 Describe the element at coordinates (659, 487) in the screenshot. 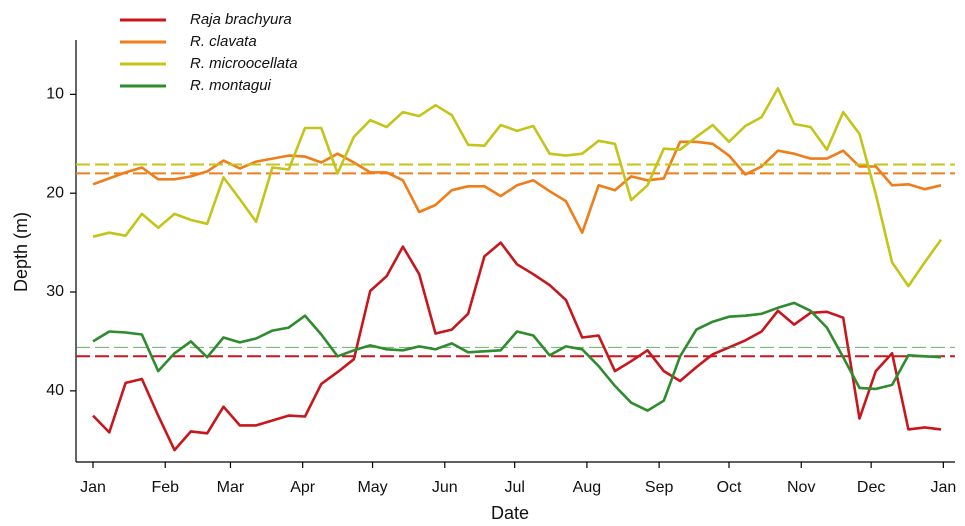

I see `x-tick-label: Sep` at that location.